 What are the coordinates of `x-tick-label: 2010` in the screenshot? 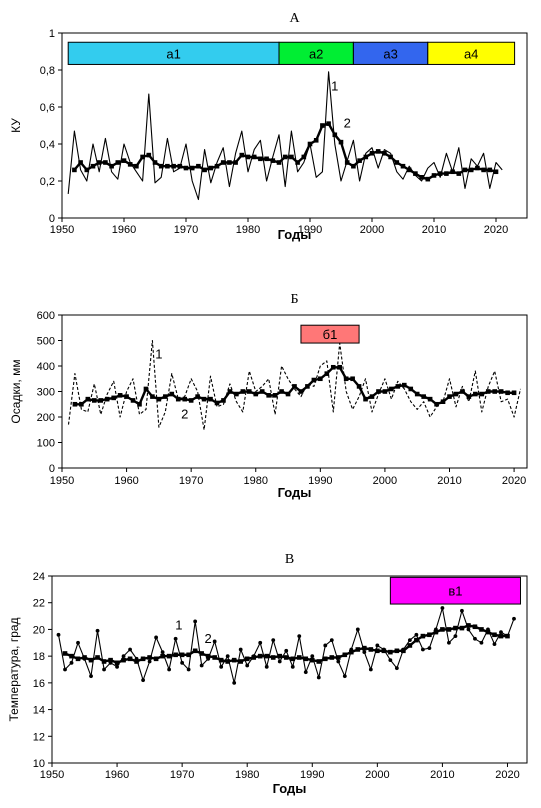 It's located at (434, 230).